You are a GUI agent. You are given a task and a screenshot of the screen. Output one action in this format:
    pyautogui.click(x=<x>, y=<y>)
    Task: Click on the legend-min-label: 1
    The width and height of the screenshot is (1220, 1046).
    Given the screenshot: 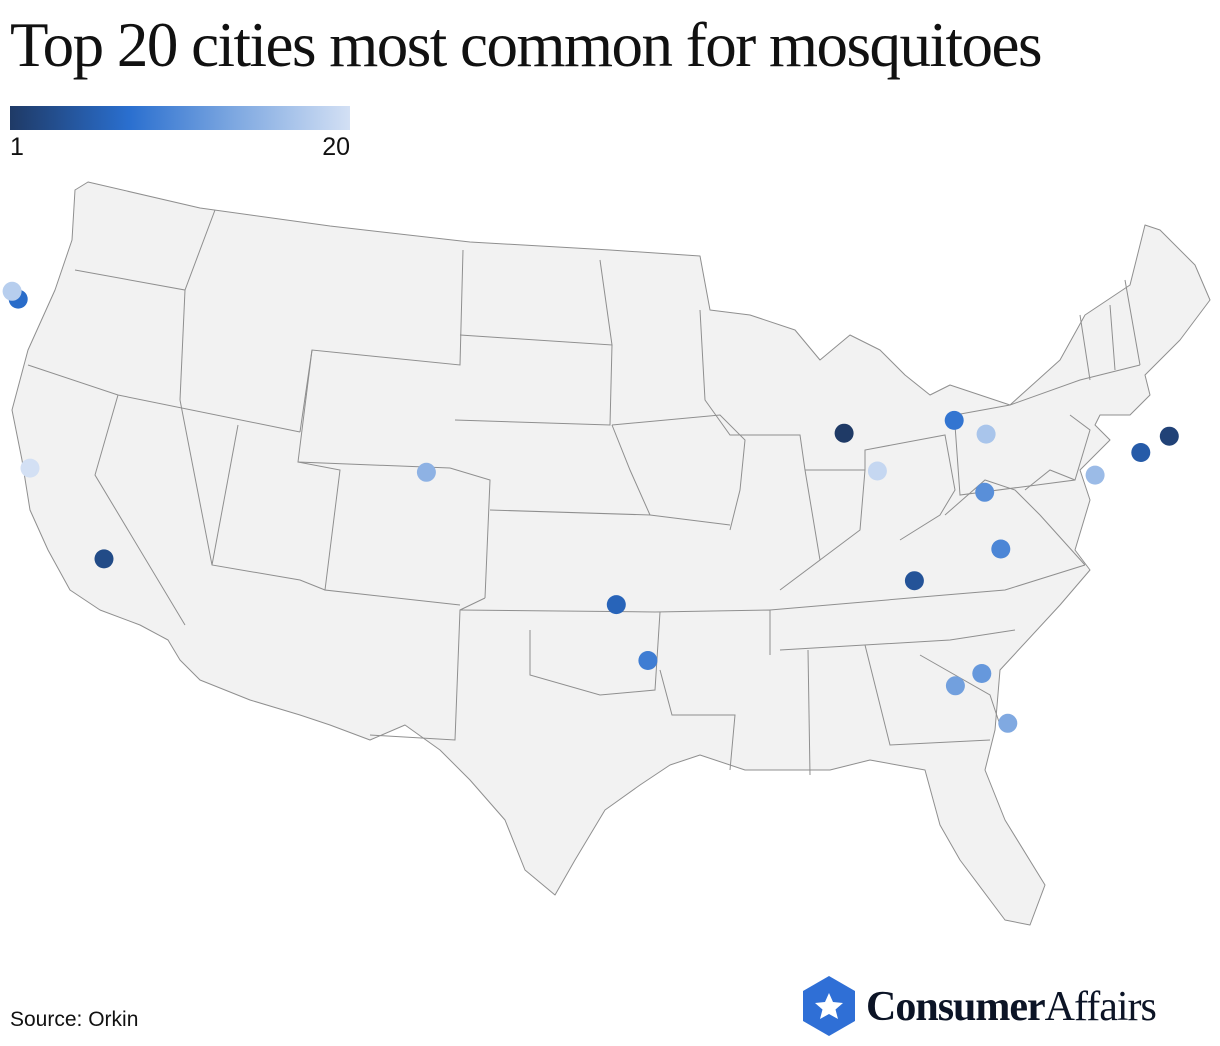 What is the action you would take?
    pyautogui.click(x=17, y=147)
    